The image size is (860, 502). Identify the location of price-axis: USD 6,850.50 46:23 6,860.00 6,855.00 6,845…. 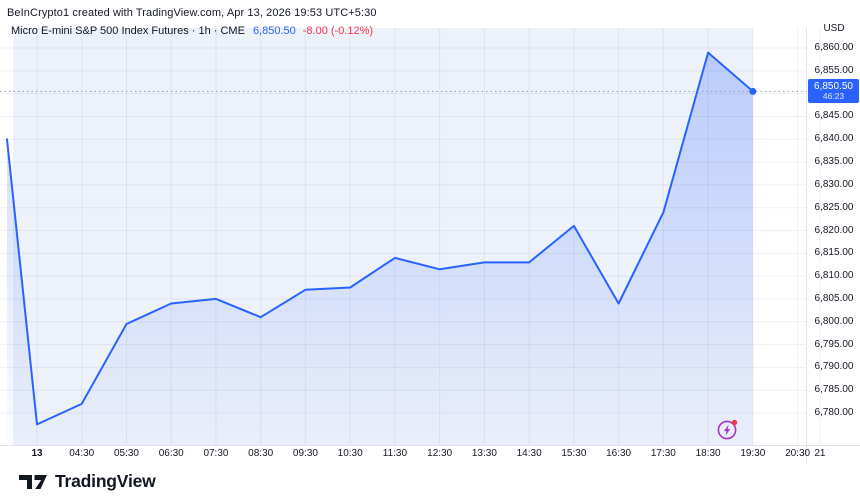
(833, 234).